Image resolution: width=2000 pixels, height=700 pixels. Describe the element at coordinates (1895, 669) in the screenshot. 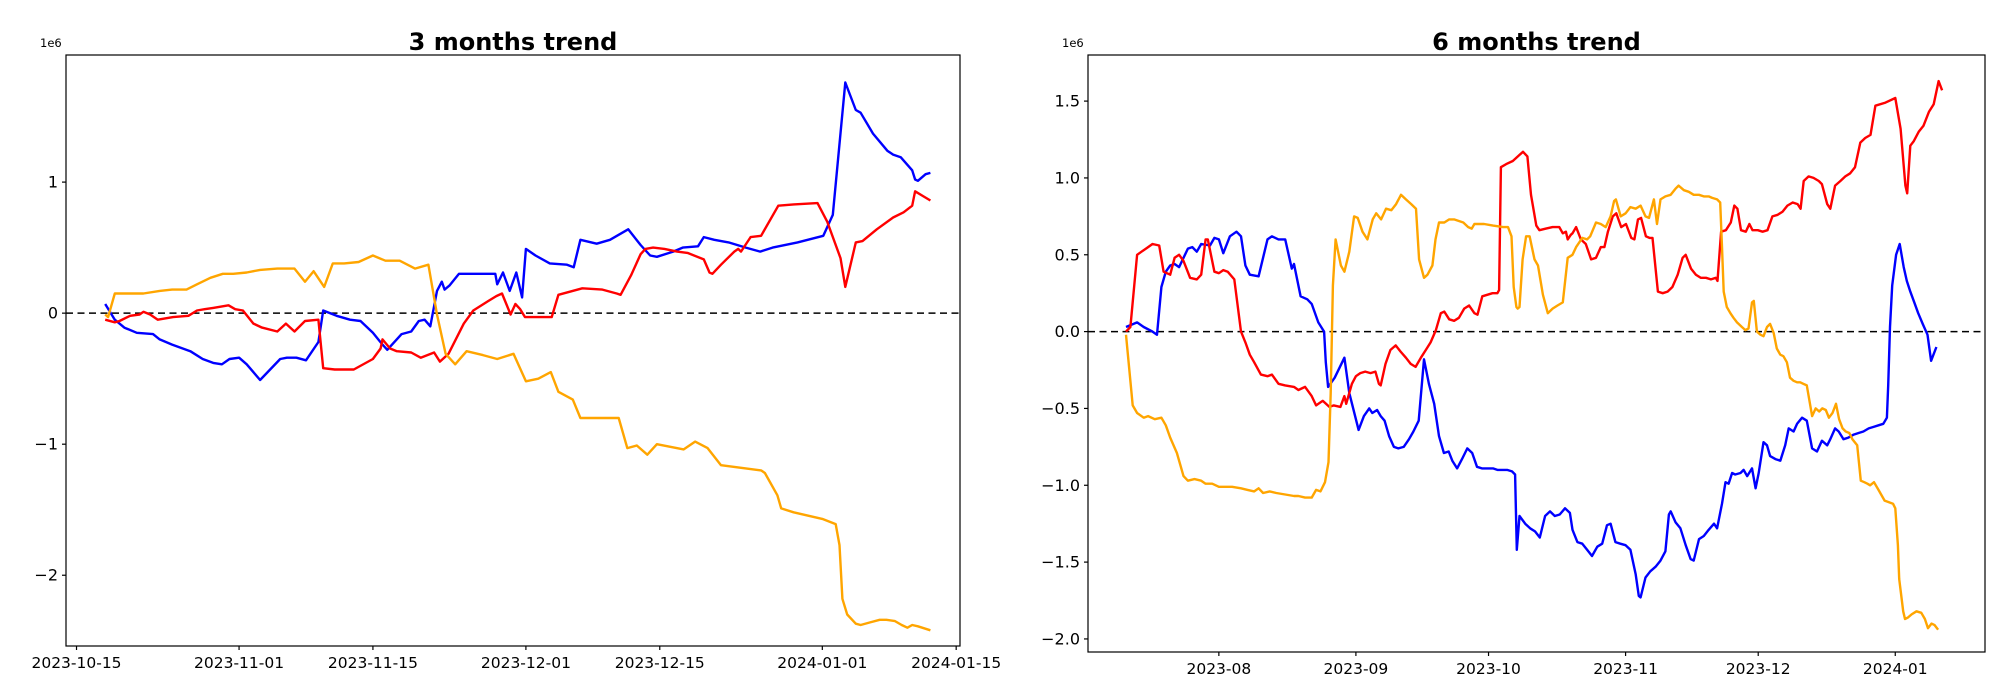

I see `x-tick-label: 2024-01` at that location.